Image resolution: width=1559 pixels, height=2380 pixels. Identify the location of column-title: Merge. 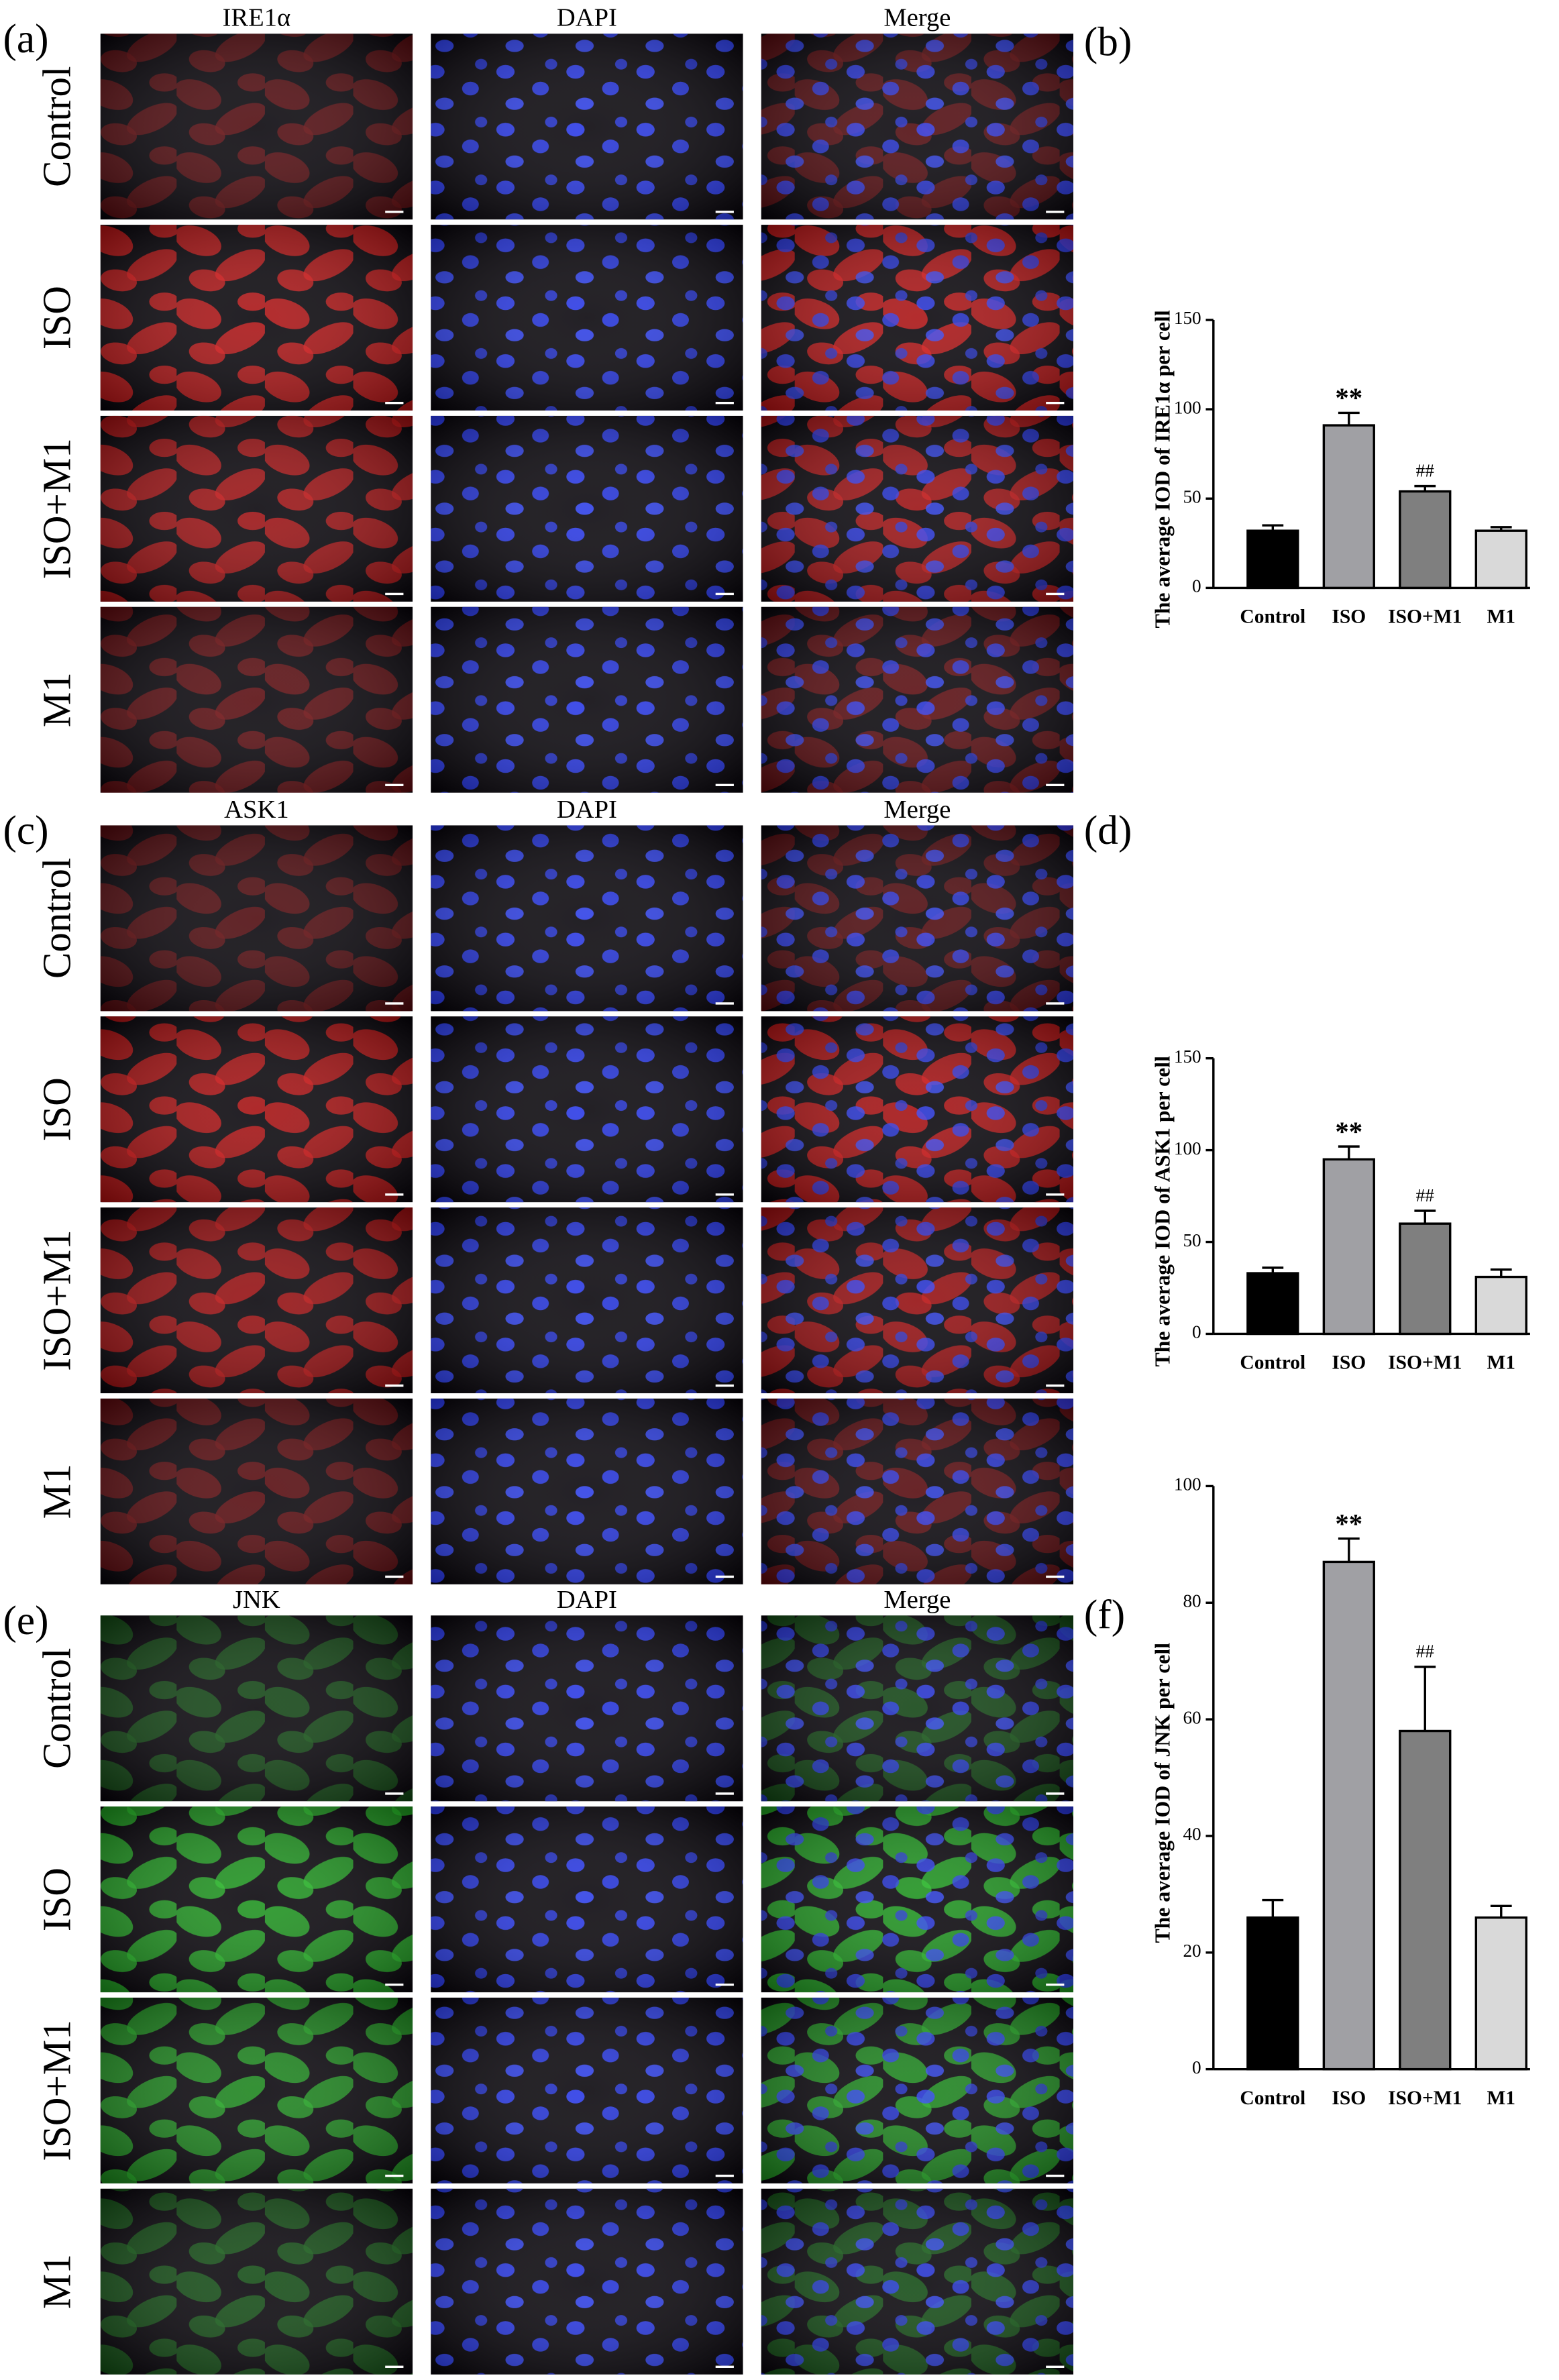
(917, 1600).